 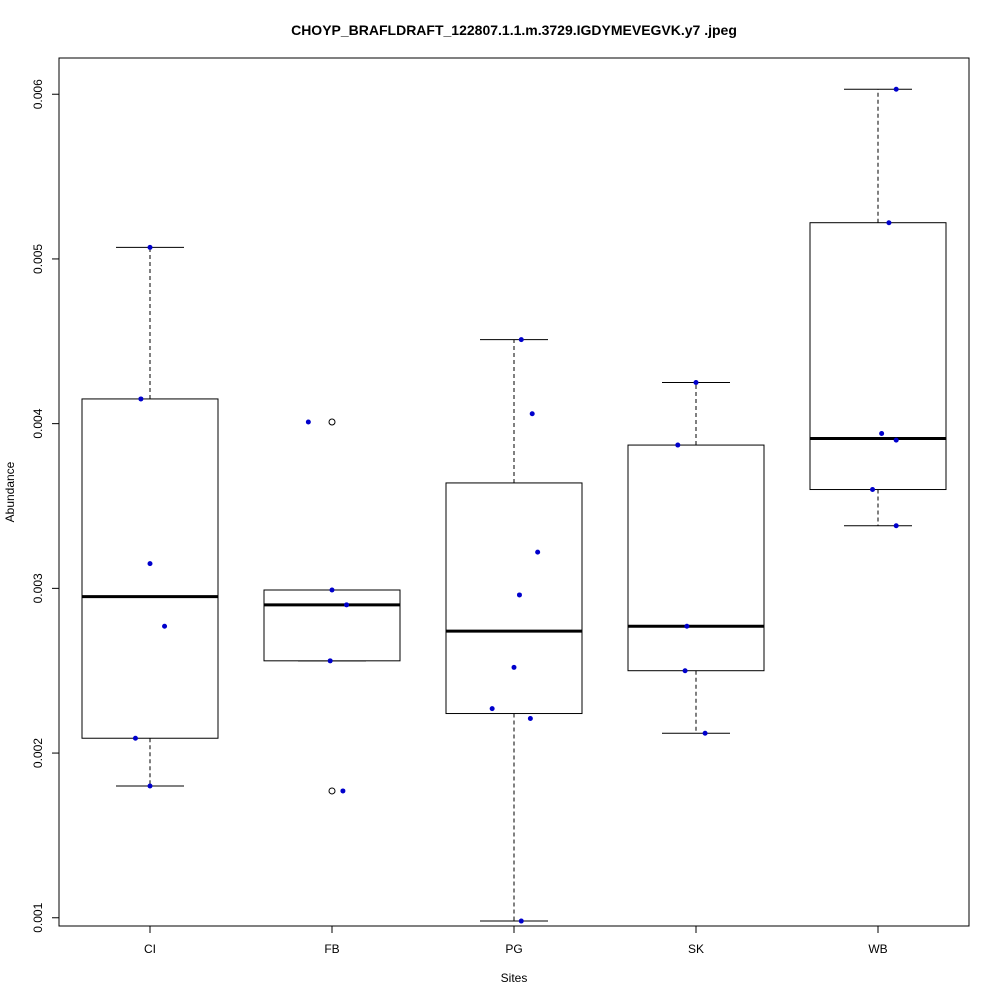 What do you see at coordinates (696, 949) in the screenshot?
I see `x-tick-label-sk: SK` at bounding box center [696, 949].